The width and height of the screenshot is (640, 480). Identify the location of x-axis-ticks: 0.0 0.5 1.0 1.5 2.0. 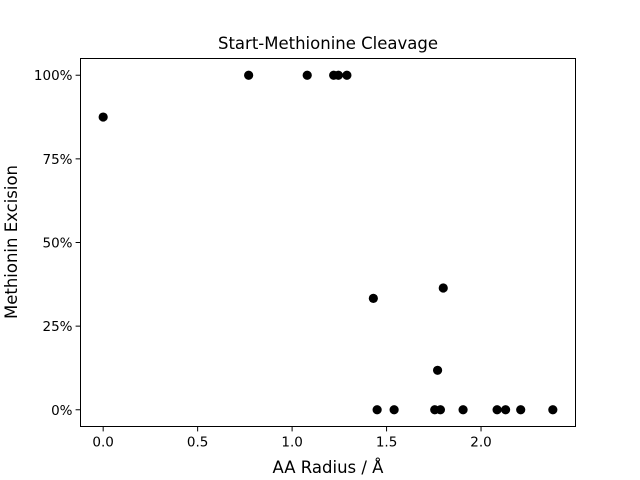
(292, 438).